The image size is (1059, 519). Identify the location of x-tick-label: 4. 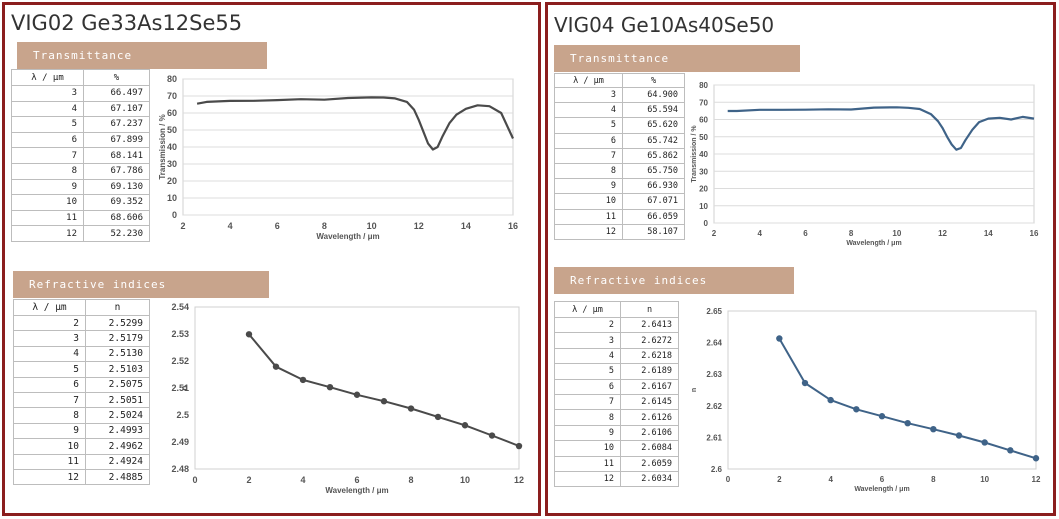
(759, 233).